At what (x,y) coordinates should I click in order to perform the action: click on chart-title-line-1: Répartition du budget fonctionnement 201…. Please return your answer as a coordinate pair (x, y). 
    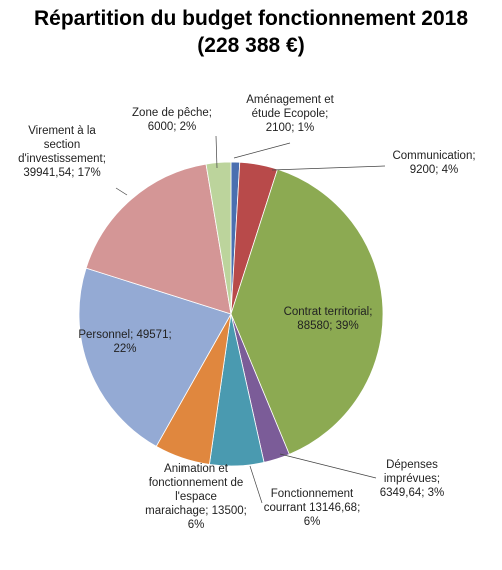
    Looking at the image, I should click on (251, 18).